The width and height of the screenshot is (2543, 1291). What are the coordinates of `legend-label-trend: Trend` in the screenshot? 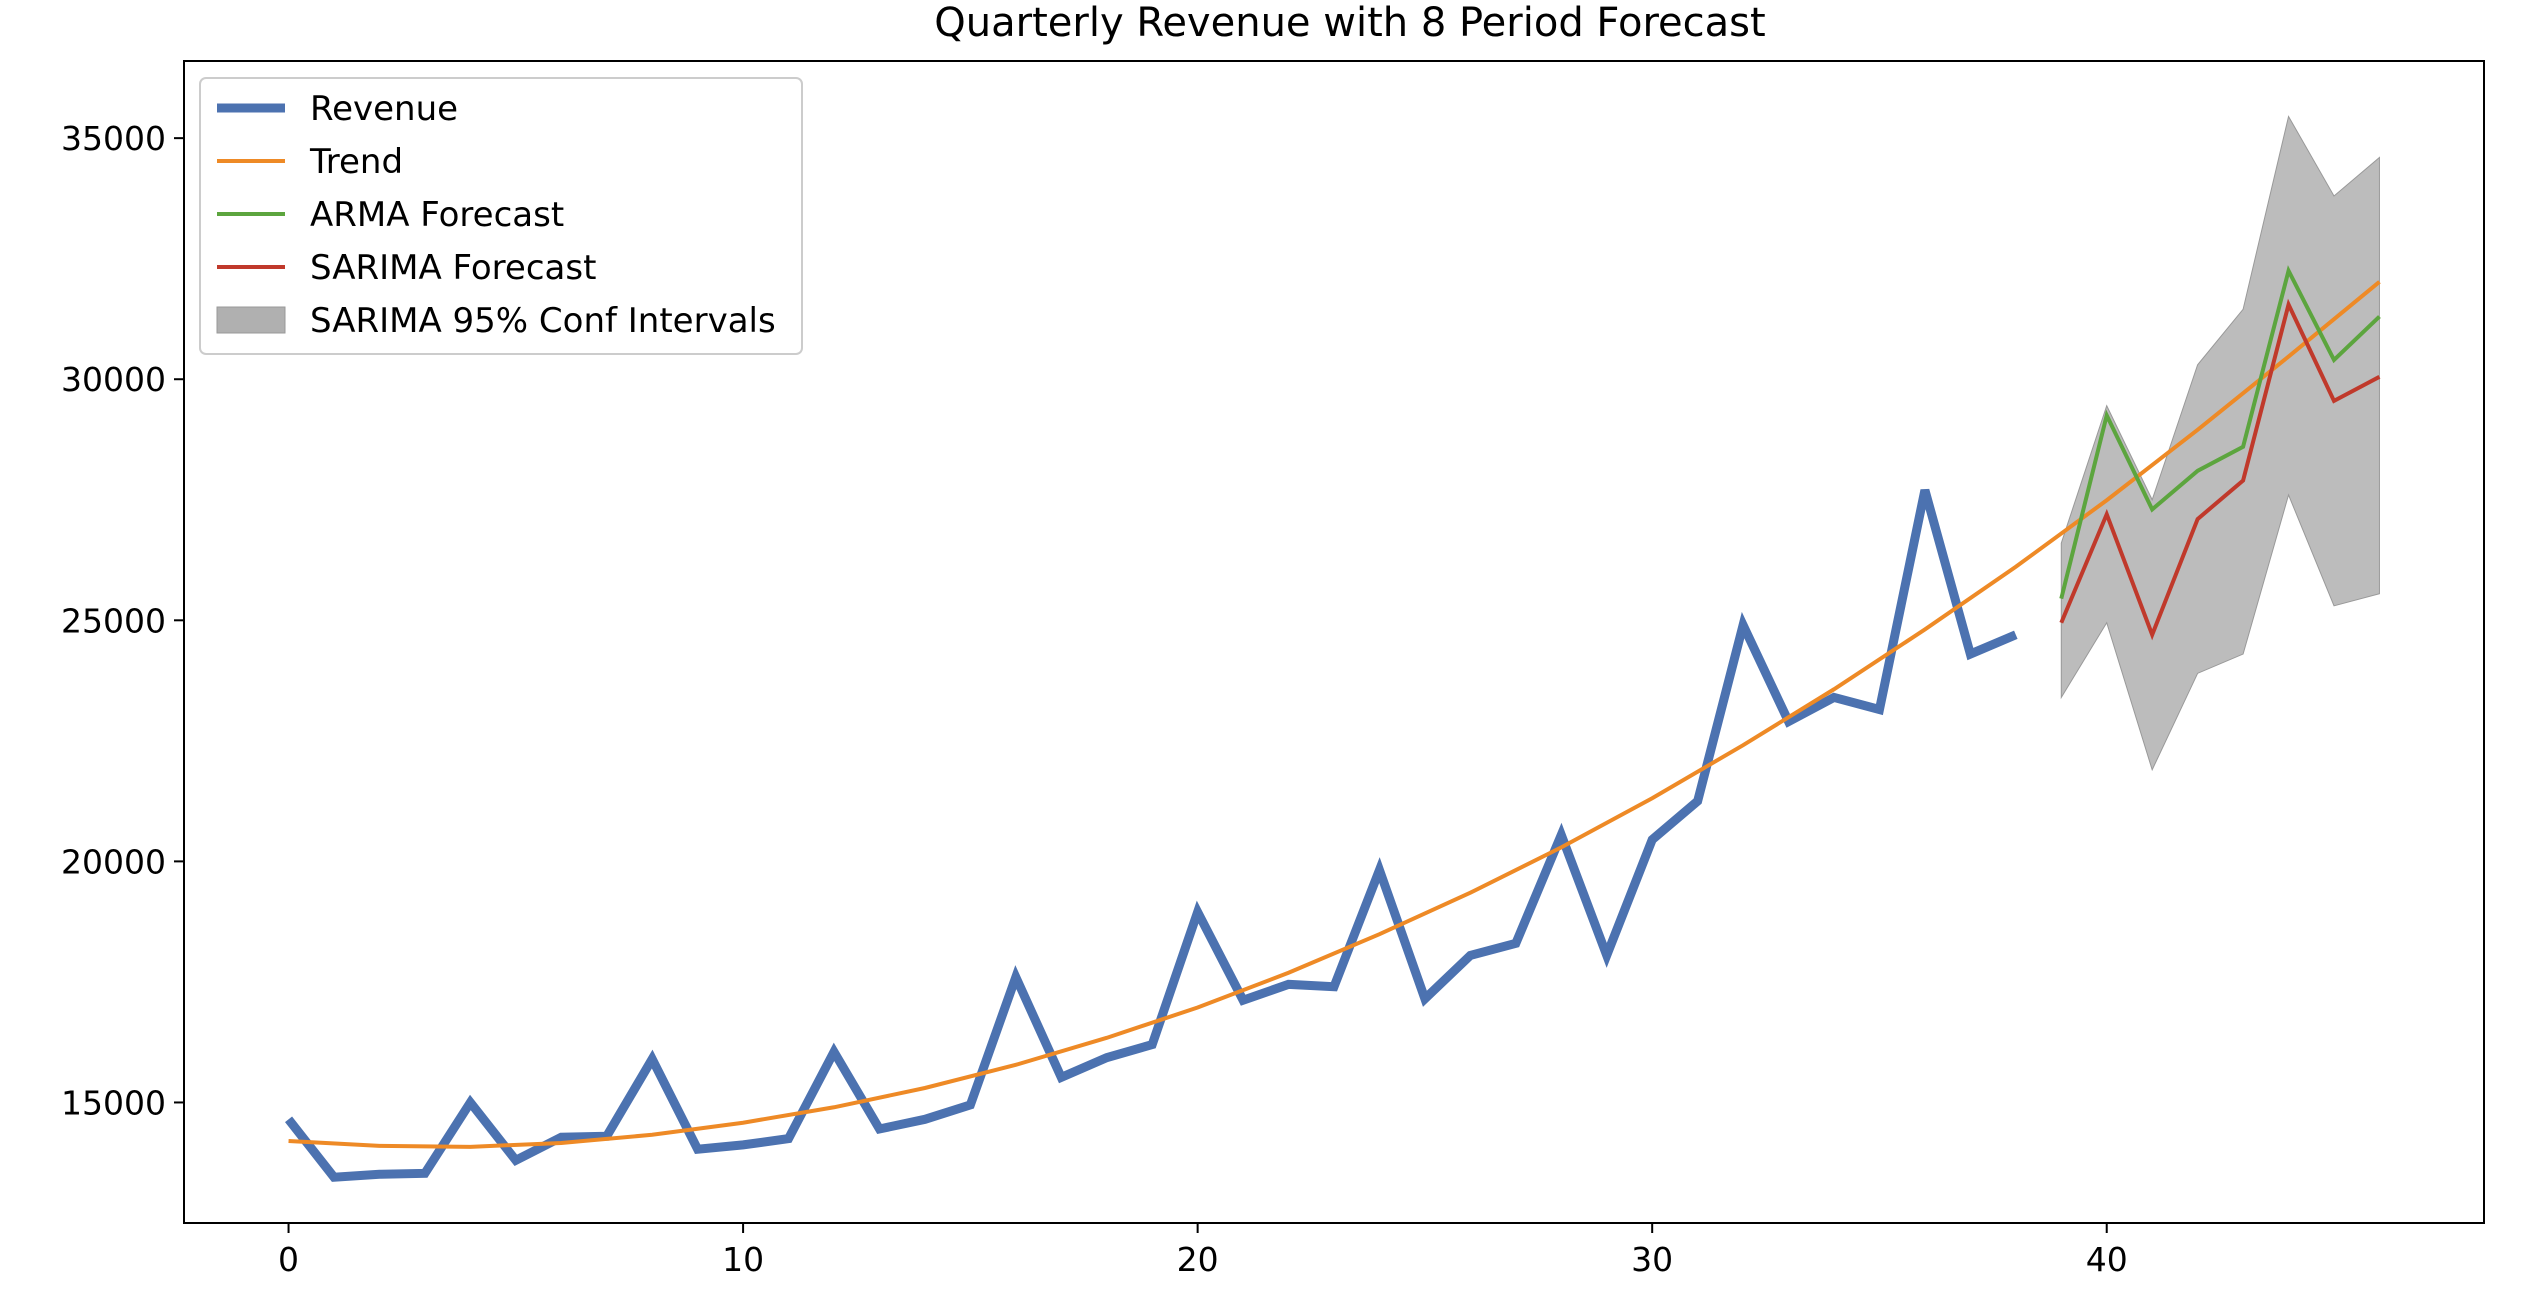 It's located at (356, 162).